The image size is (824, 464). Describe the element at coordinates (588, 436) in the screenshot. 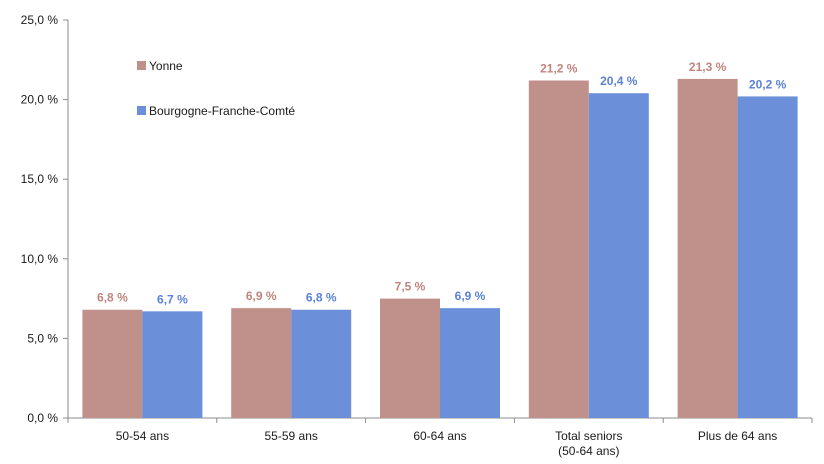

I see `x-category-label: Total seniors` at that location.